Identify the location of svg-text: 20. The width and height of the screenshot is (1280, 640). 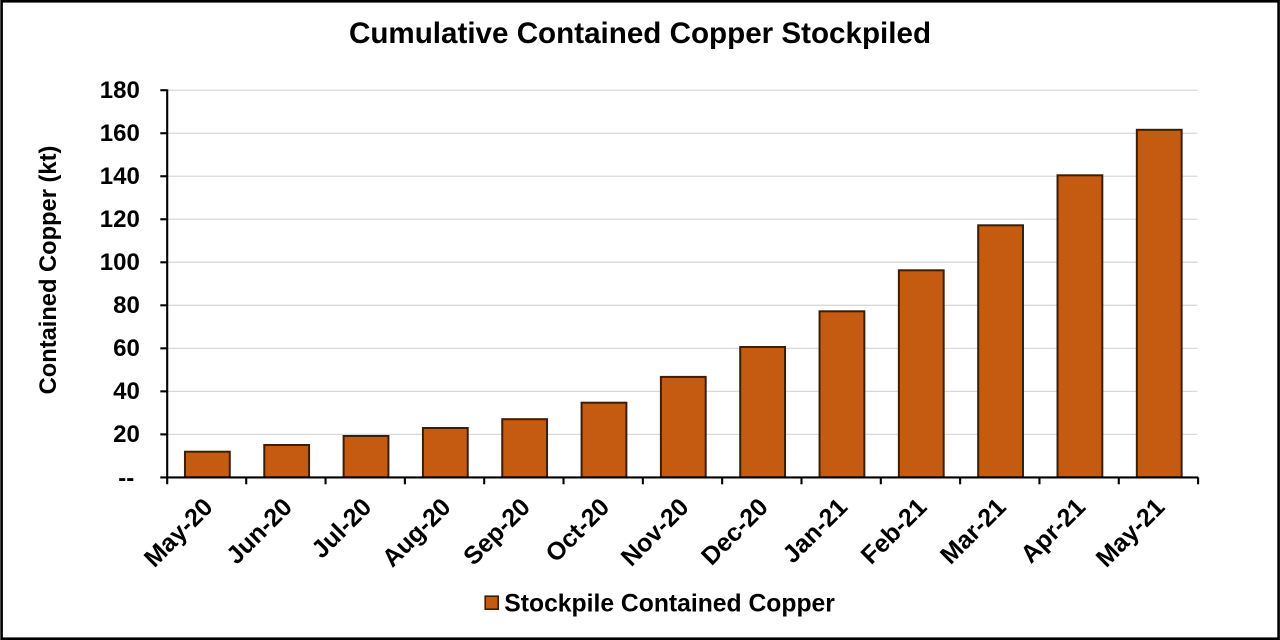
(126, 434).